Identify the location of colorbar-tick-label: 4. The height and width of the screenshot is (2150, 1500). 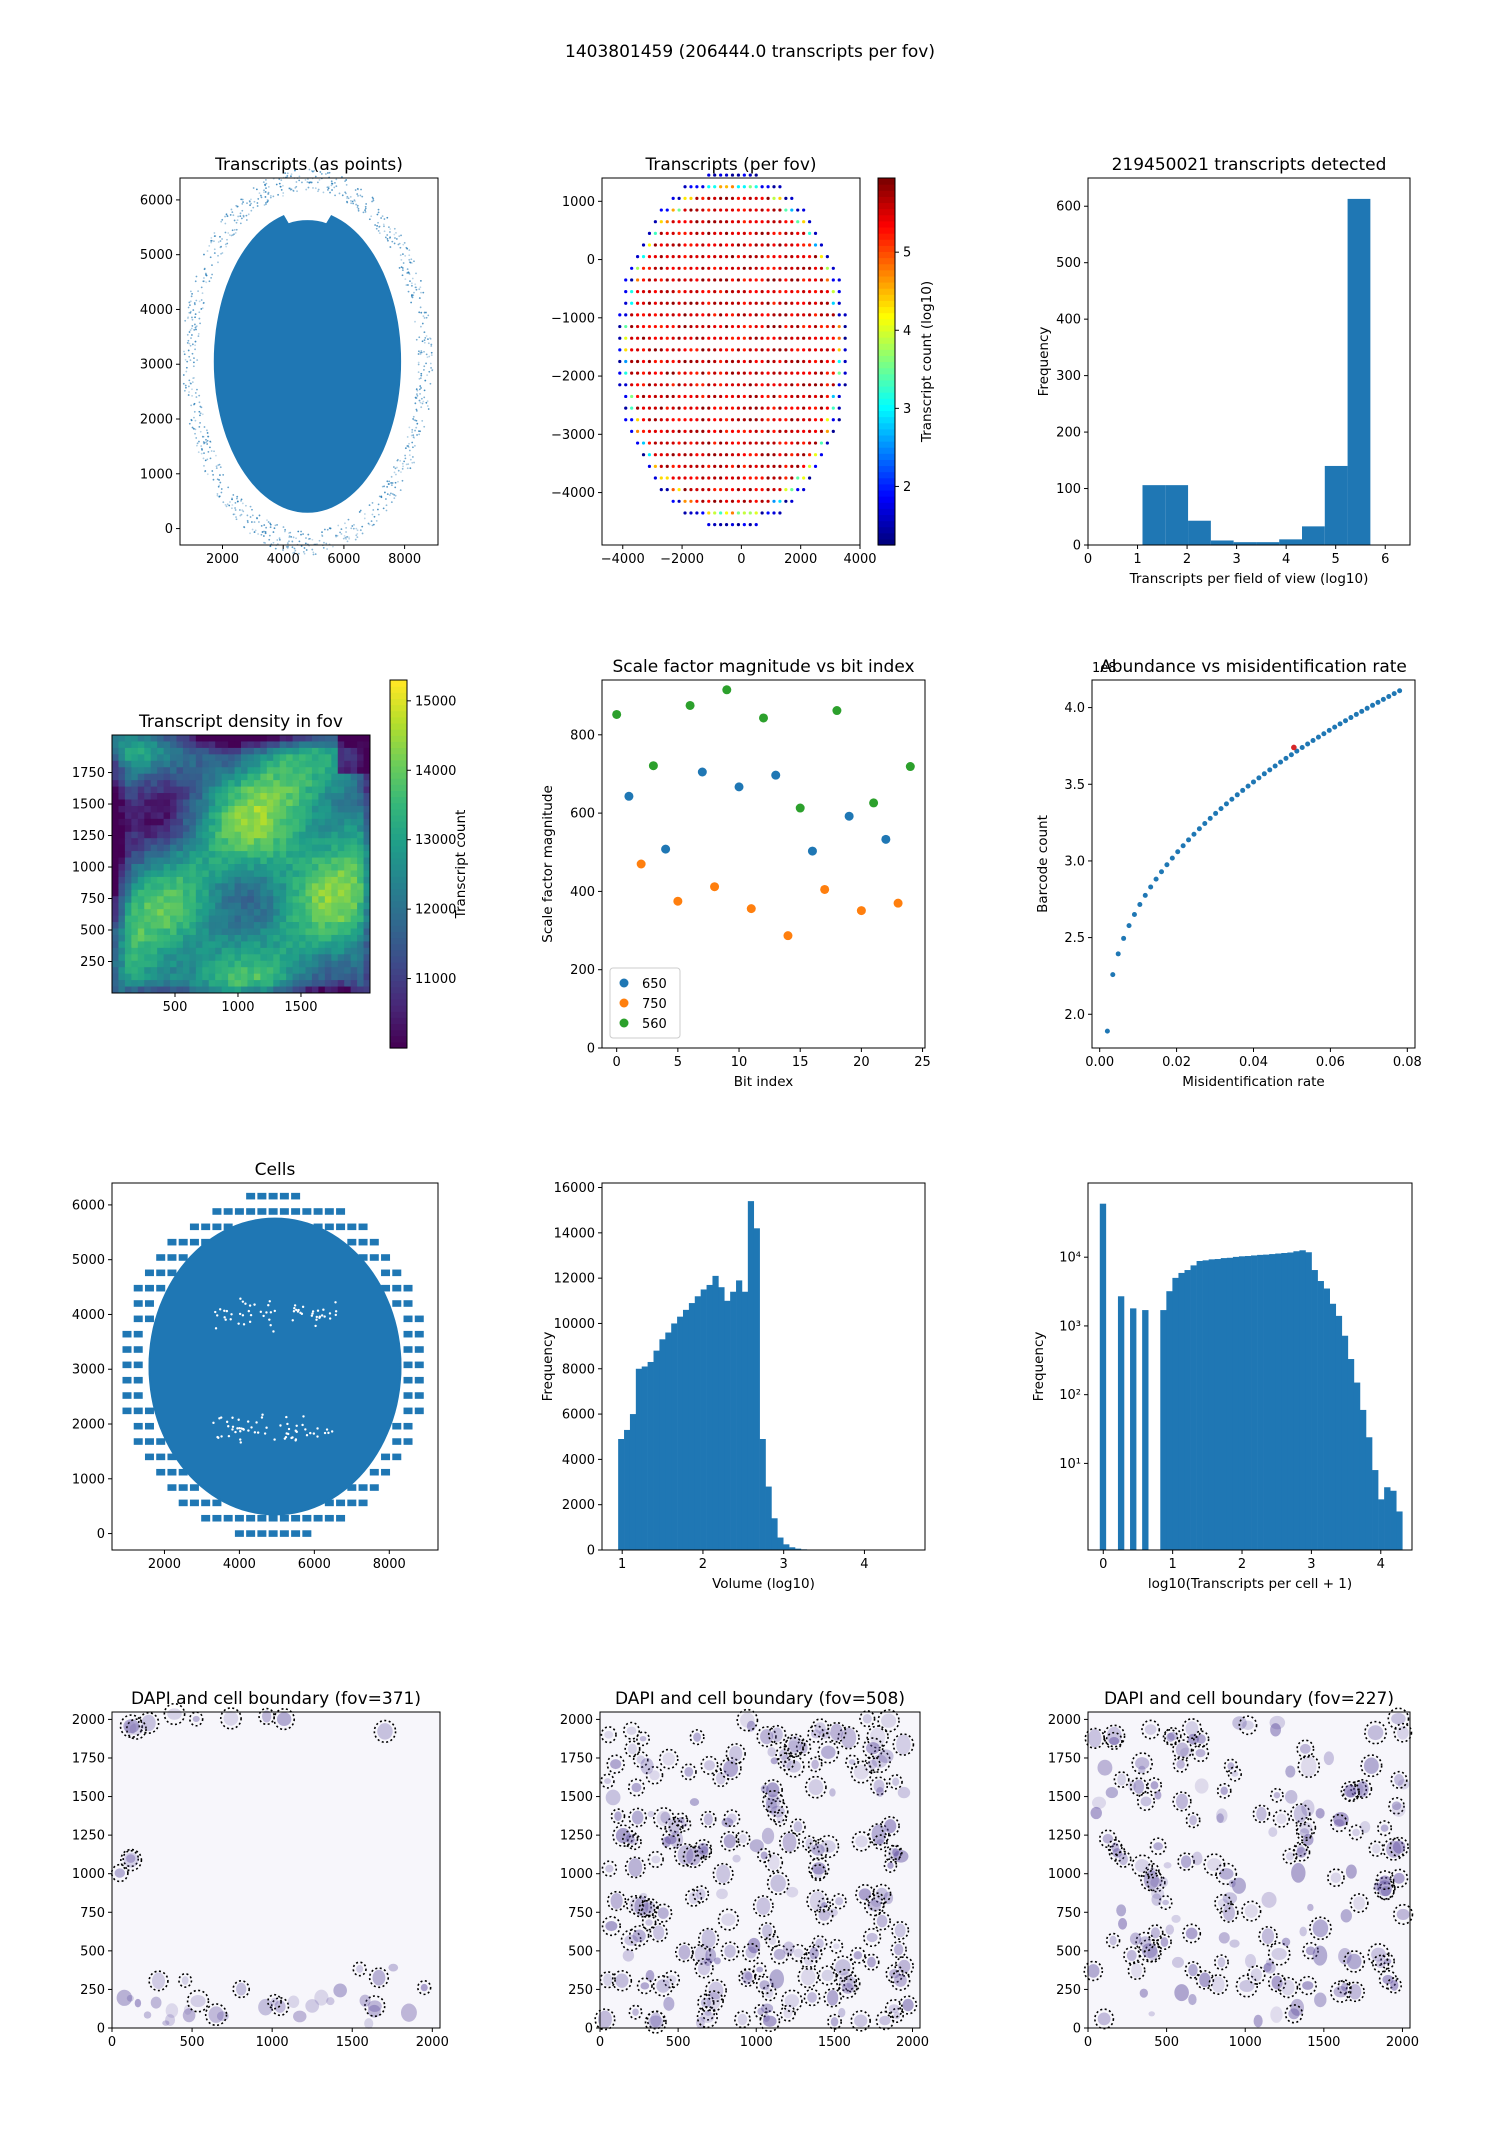
(907, 331).